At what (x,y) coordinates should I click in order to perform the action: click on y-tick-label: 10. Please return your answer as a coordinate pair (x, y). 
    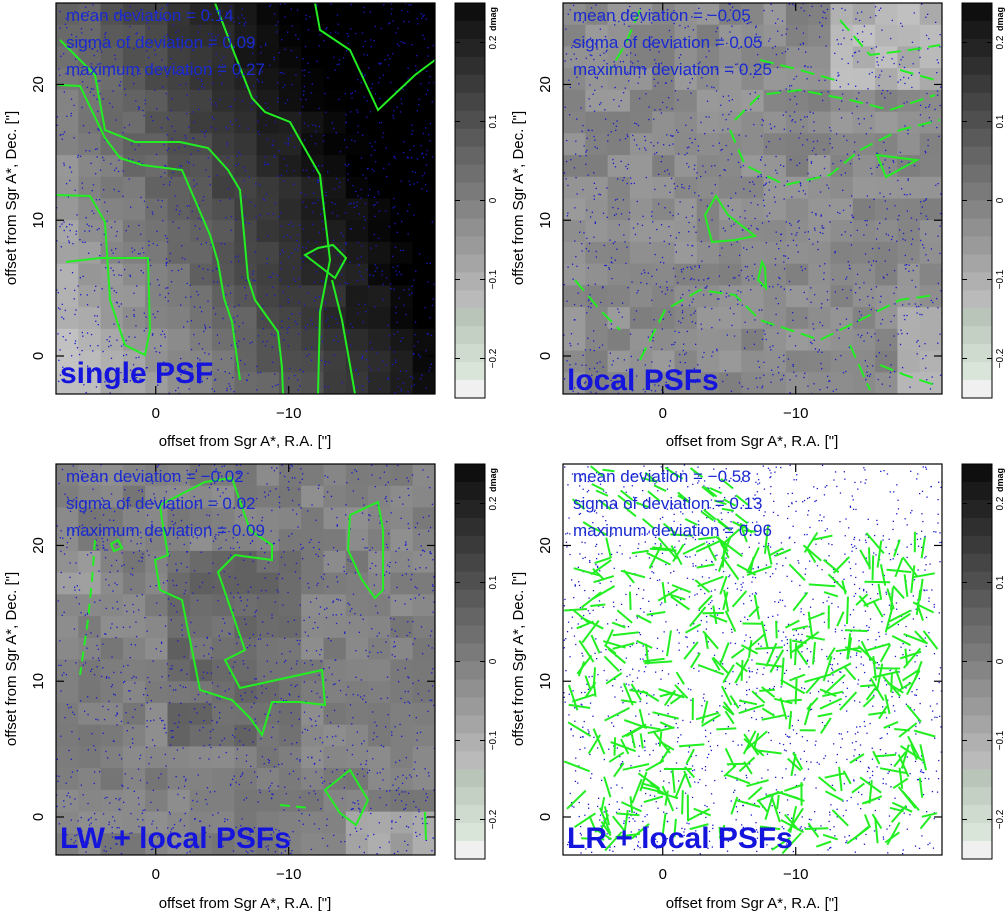
    Looking at the image, I should click on (38, 220).